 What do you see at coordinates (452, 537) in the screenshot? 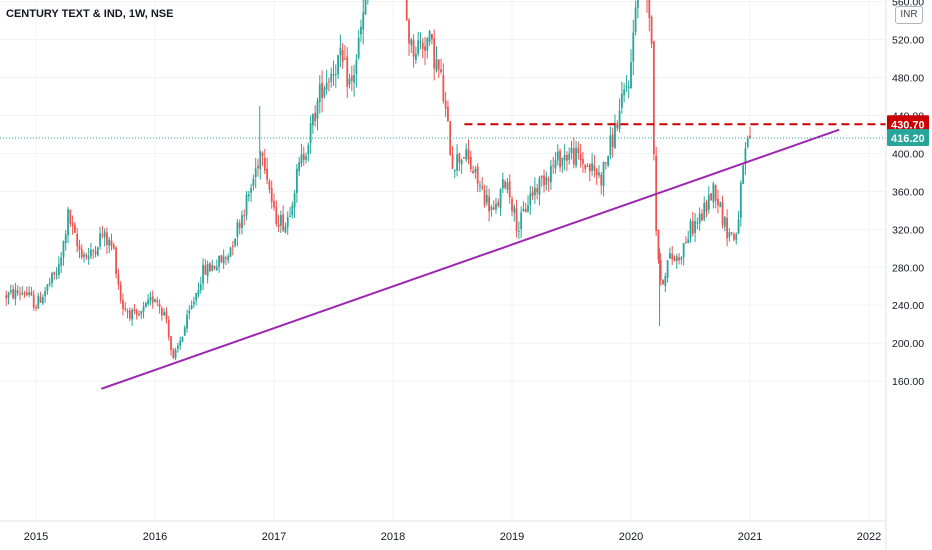
I see `time-axis: 2015 2016 2017 2018 2019 2020 2021 2022` at bounding box center [452, 537].